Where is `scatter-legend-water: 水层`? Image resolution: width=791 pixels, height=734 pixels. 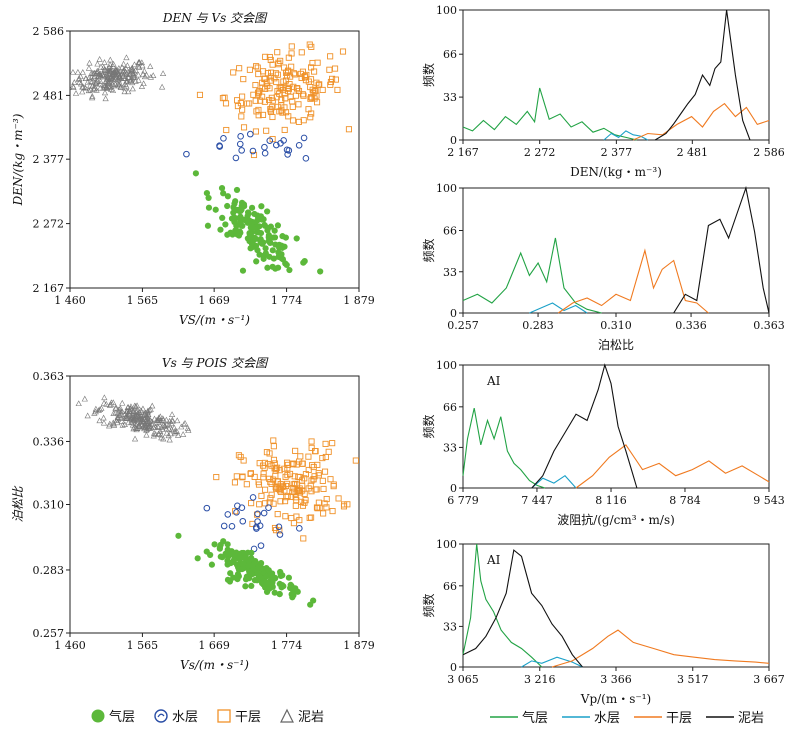 scatter-legend-water: 水层 is located at coordinates (175, 715).